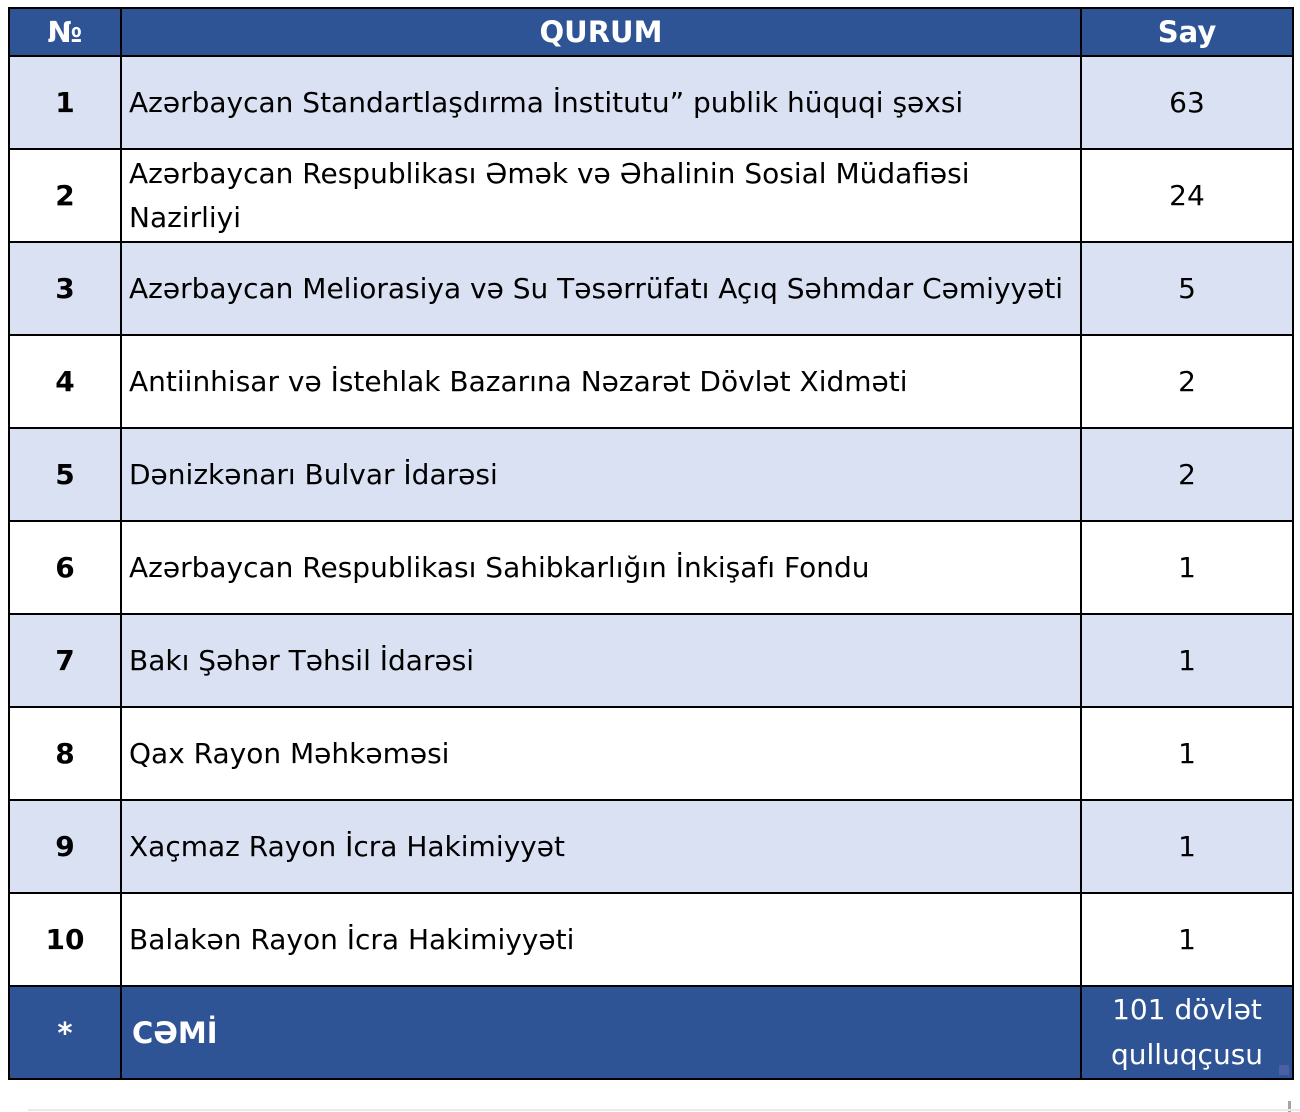 This screenshot has height=1112, width=1300. I want to click on row-number-cell: 3, so click(65, 288).